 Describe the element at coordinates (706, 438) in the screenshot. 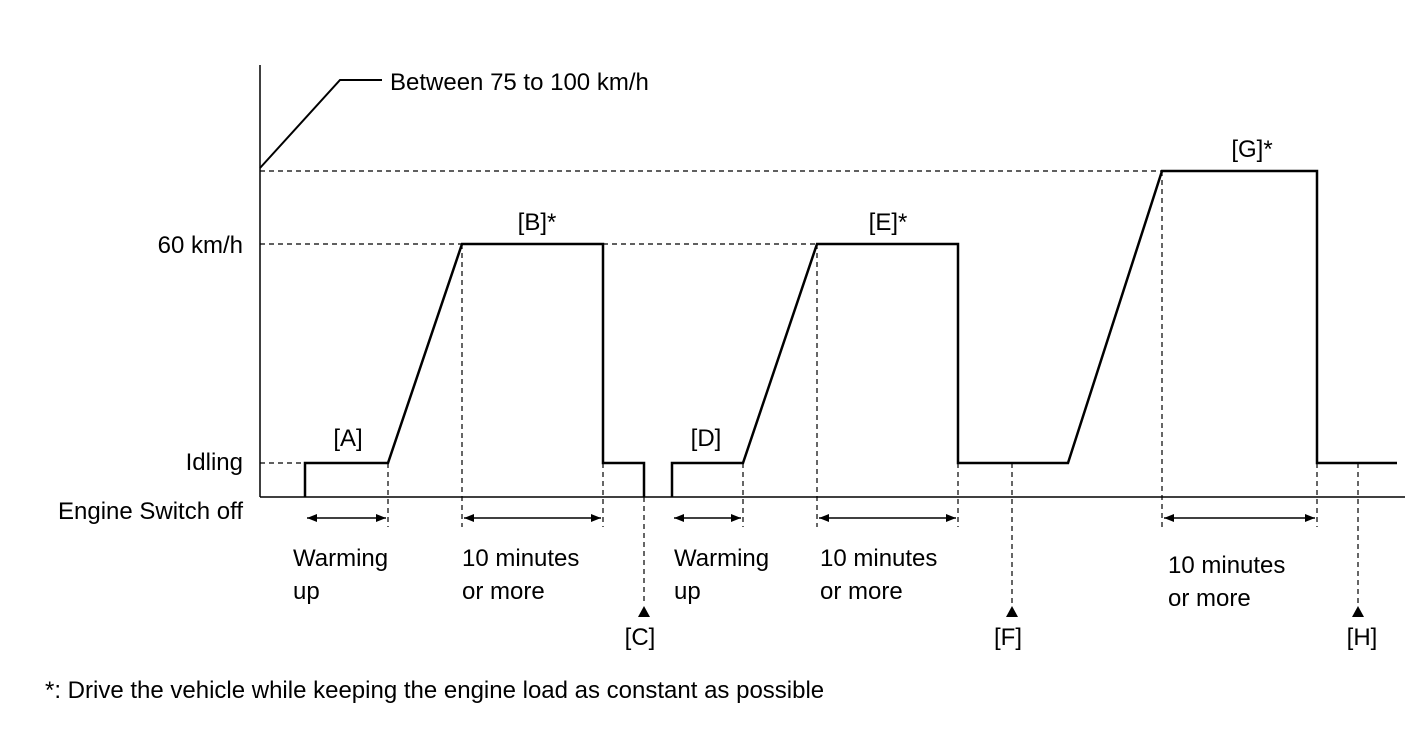

I see `step-d-label: [D]` at that location.